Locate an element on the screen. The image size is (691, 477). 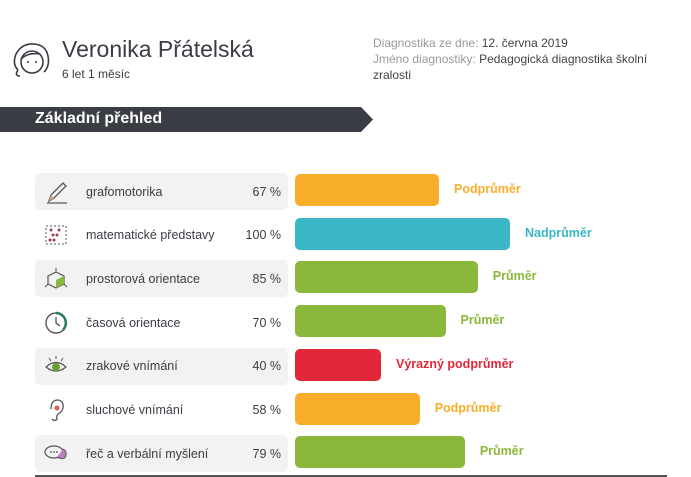
skill-percent: 85 % is located at coordinates (267, 278).